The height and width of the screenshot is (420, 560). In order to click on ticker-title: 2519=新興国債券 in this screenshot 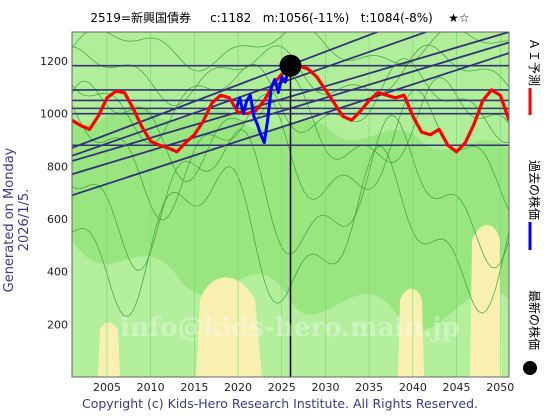, I will do `click(140, 18)`.